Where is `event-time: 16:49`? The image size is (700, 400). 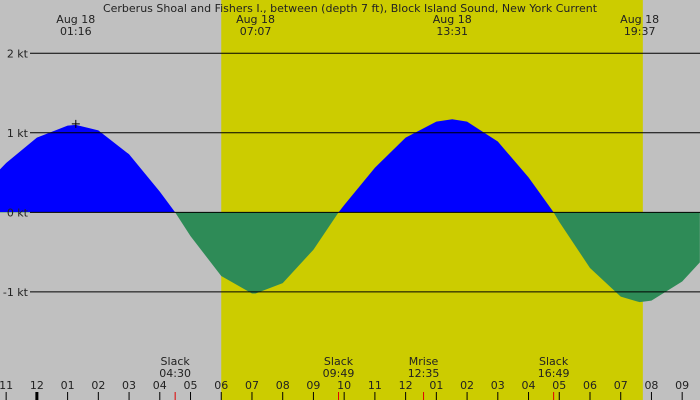
event-time: 16:49 is located at coordinates (554, 373).